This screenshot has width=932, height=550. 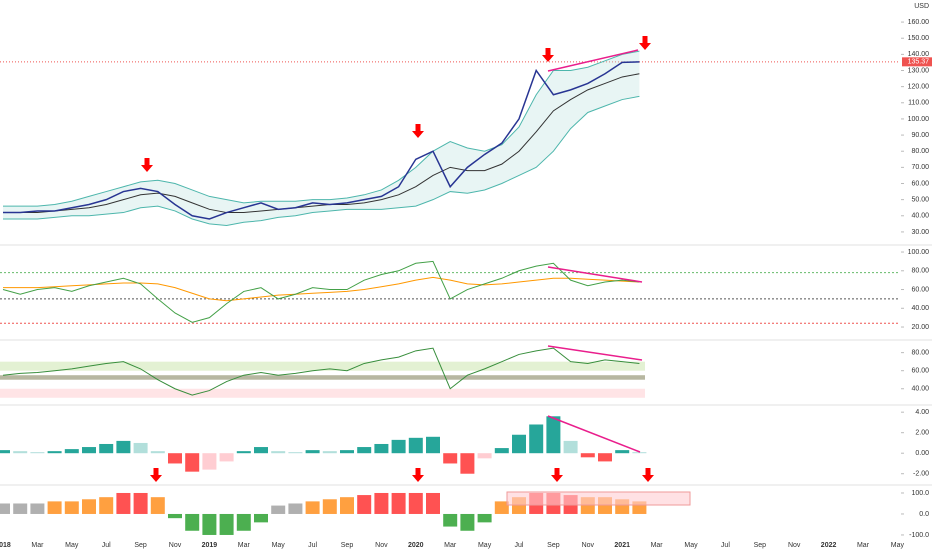 What do you see at coordinates (829, 545) in the screenshot?
I see `x-tick-label: 2022` at bounding box center [829, 545].